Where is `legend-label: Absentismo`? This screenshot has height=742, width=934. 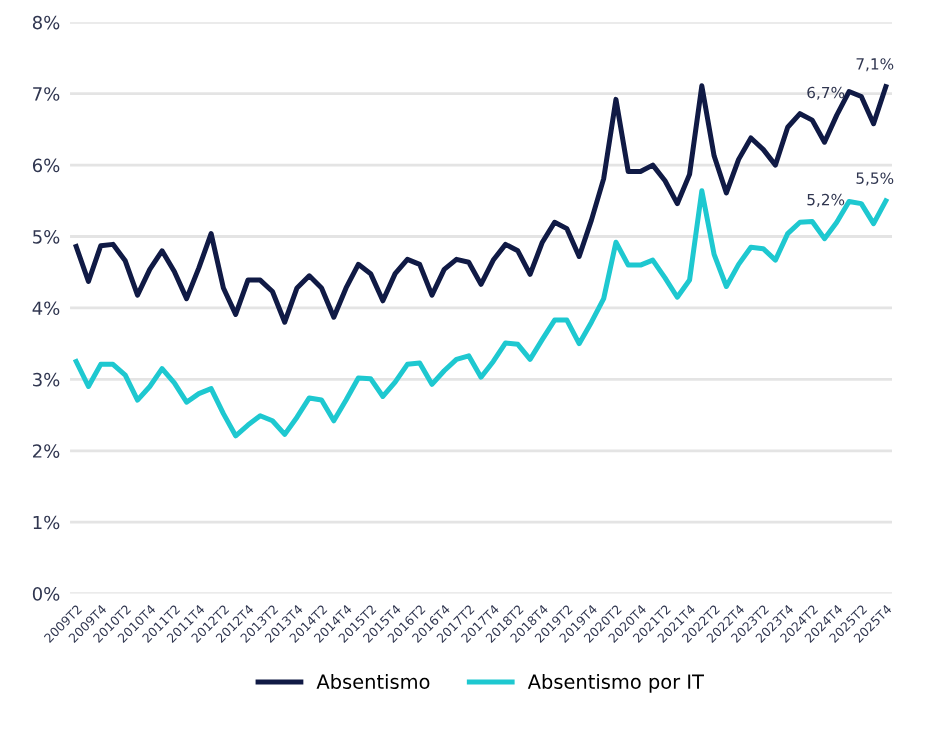
legend-label: Absentismo is located at coordinates (373, 681).